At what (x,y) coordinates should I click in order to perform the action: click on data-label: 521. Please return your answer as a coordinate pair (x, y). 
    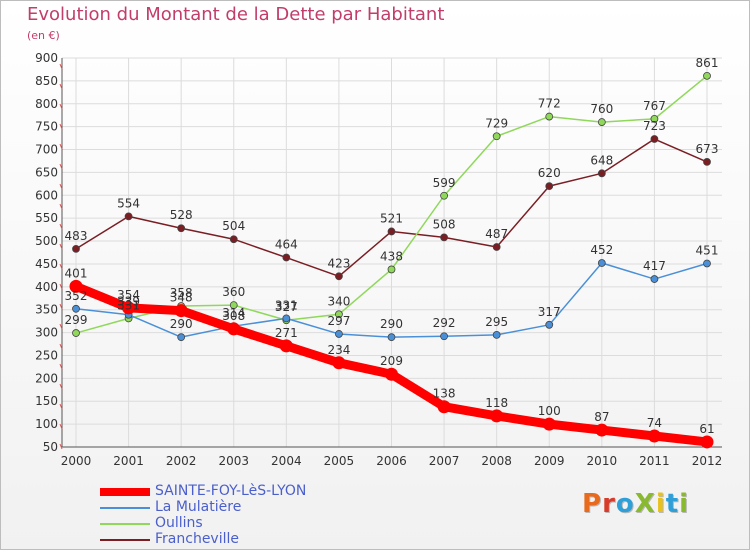
    Looking at the image, I should click on (391, 218).